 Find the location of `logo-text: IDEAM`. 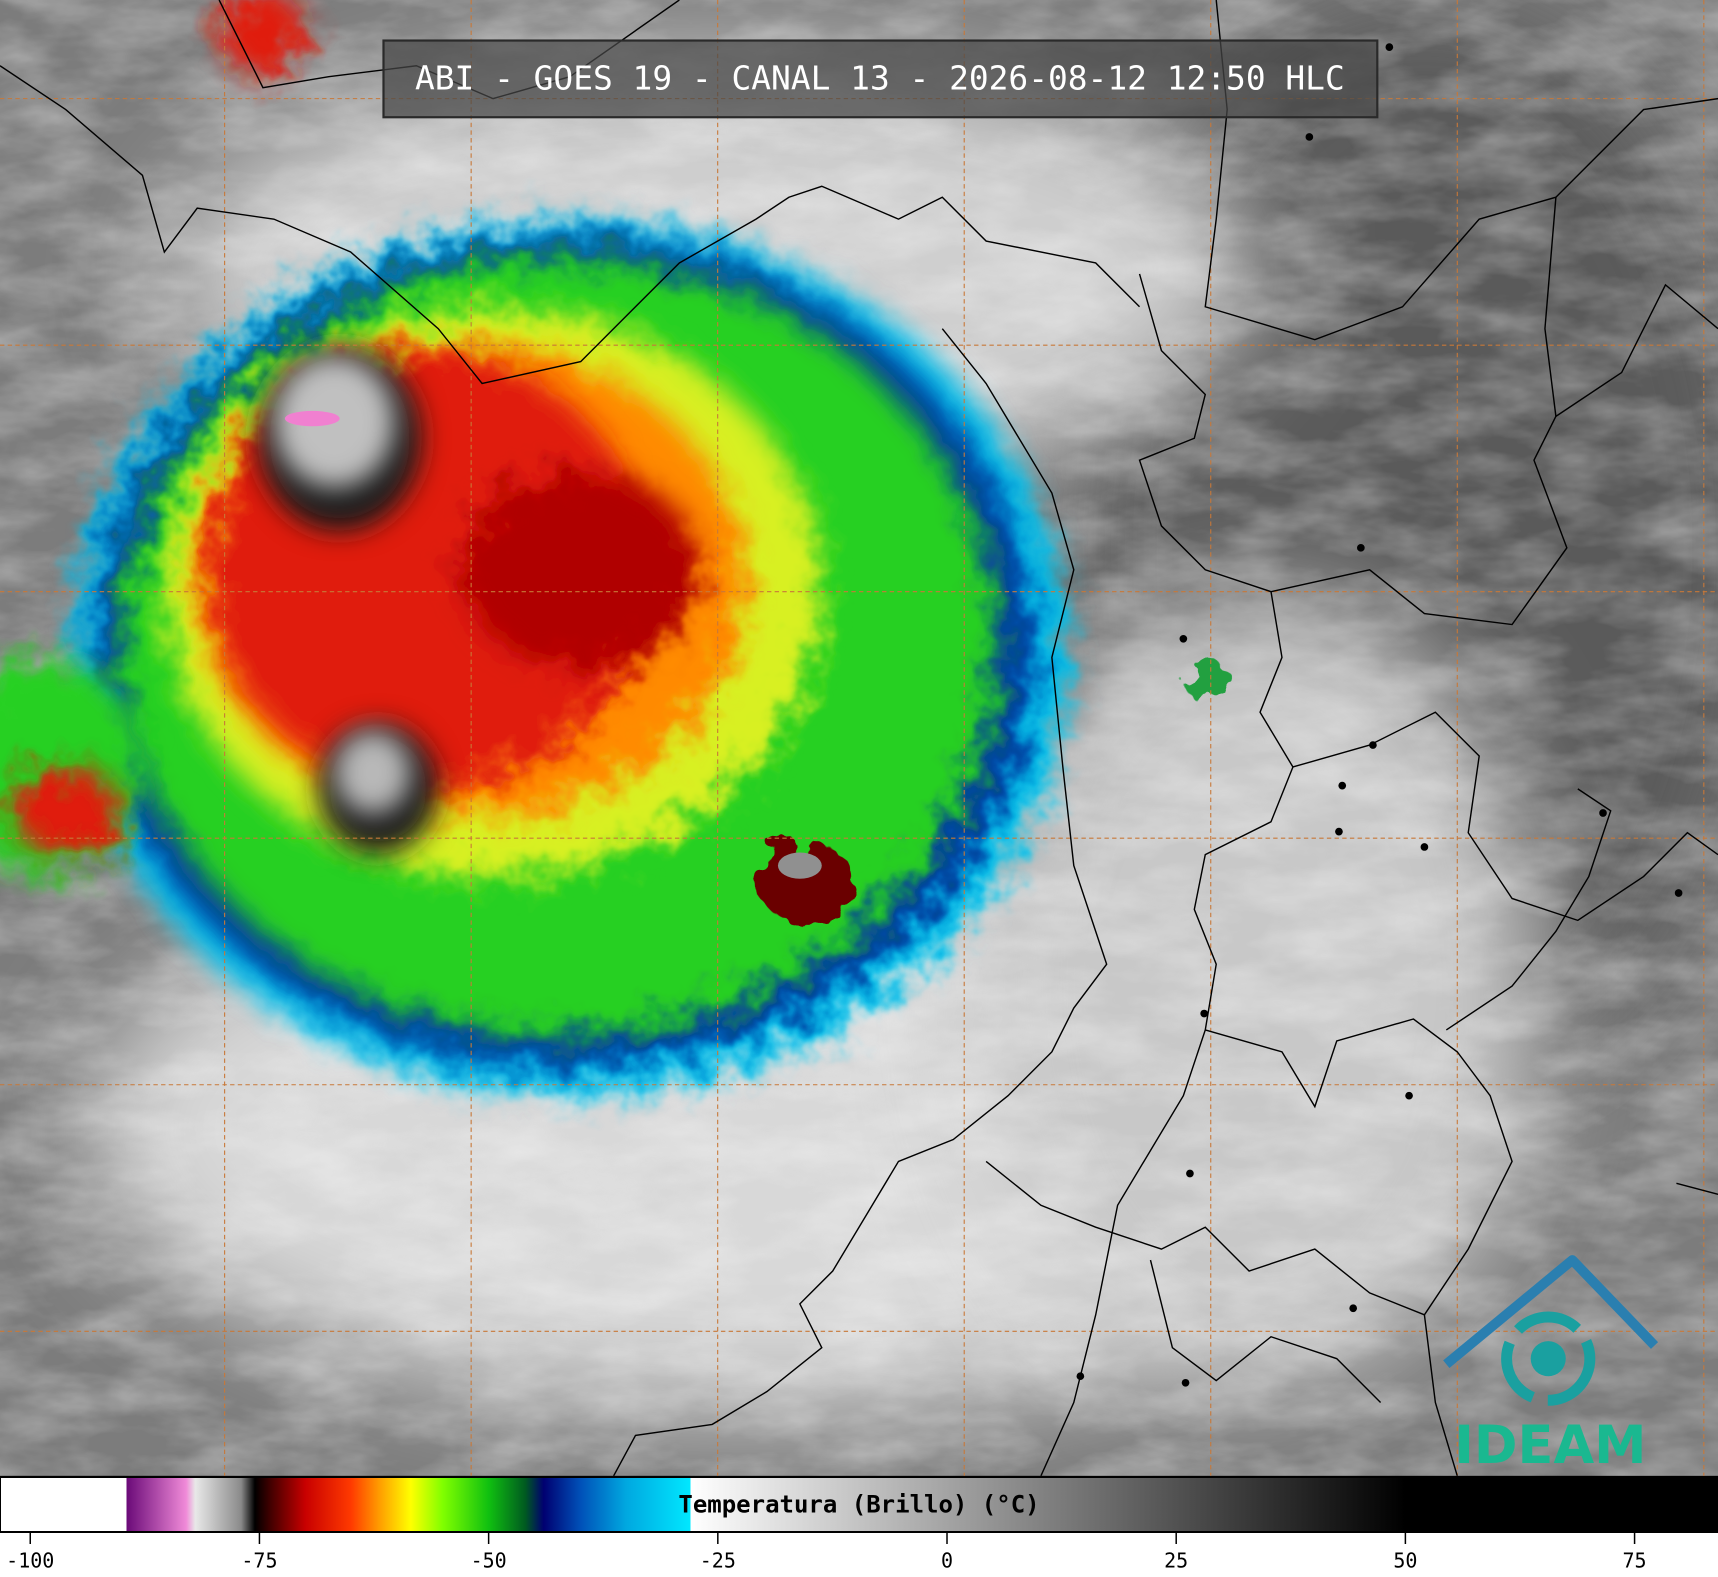

logo-text: IDEAM is located at coordinates (1550, 1445).